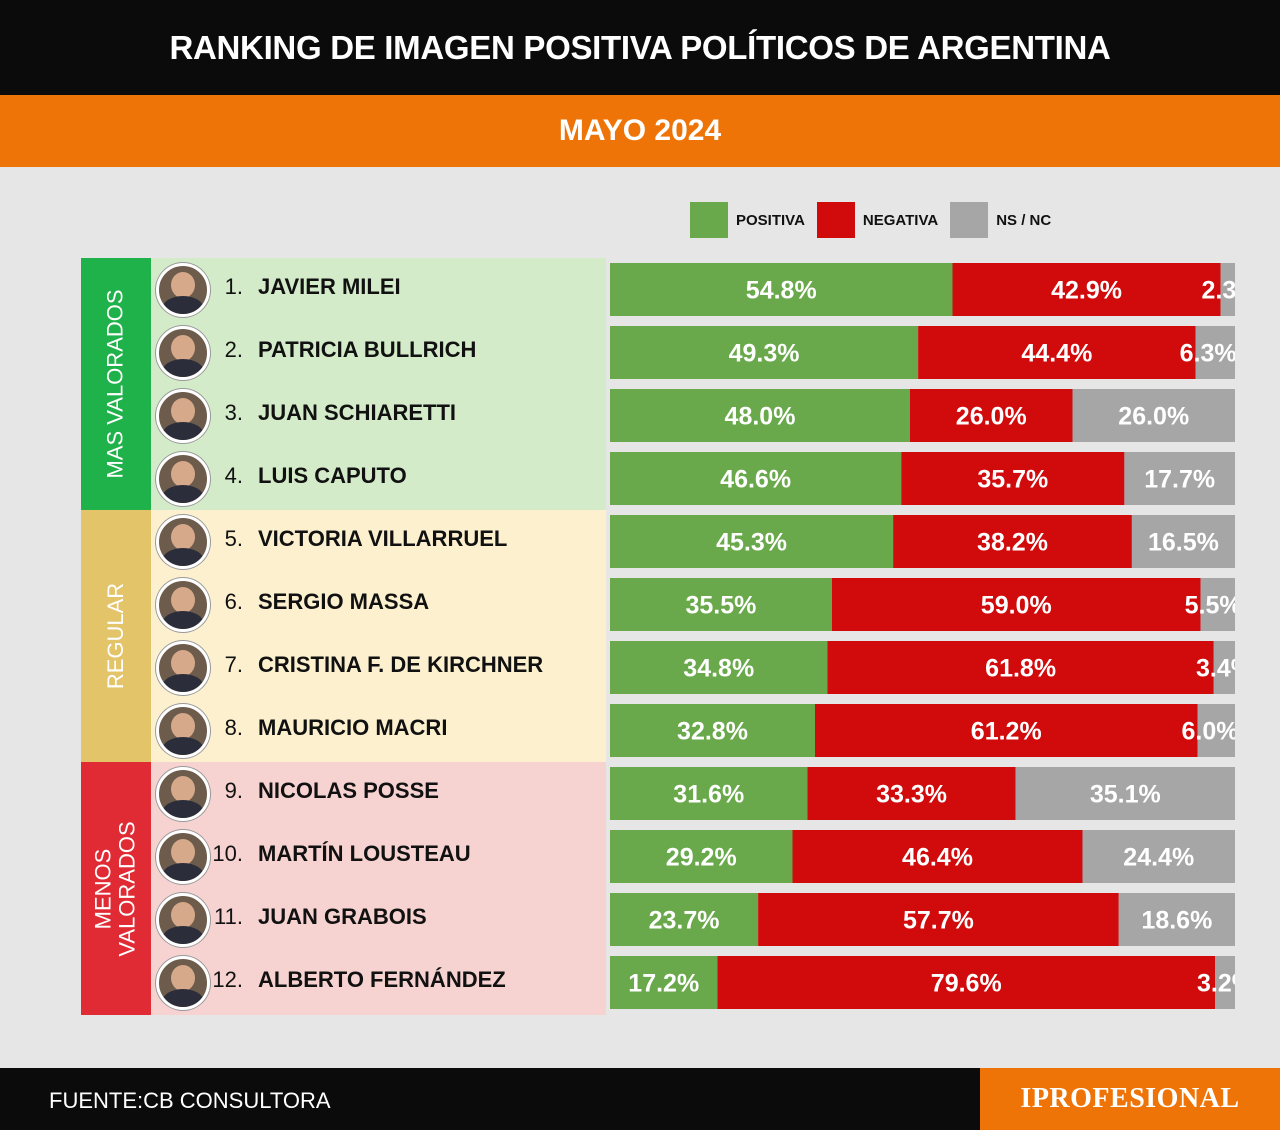  I want to click on footer-brand-bar: IPROFESIONAL, so click(1130, 1099).